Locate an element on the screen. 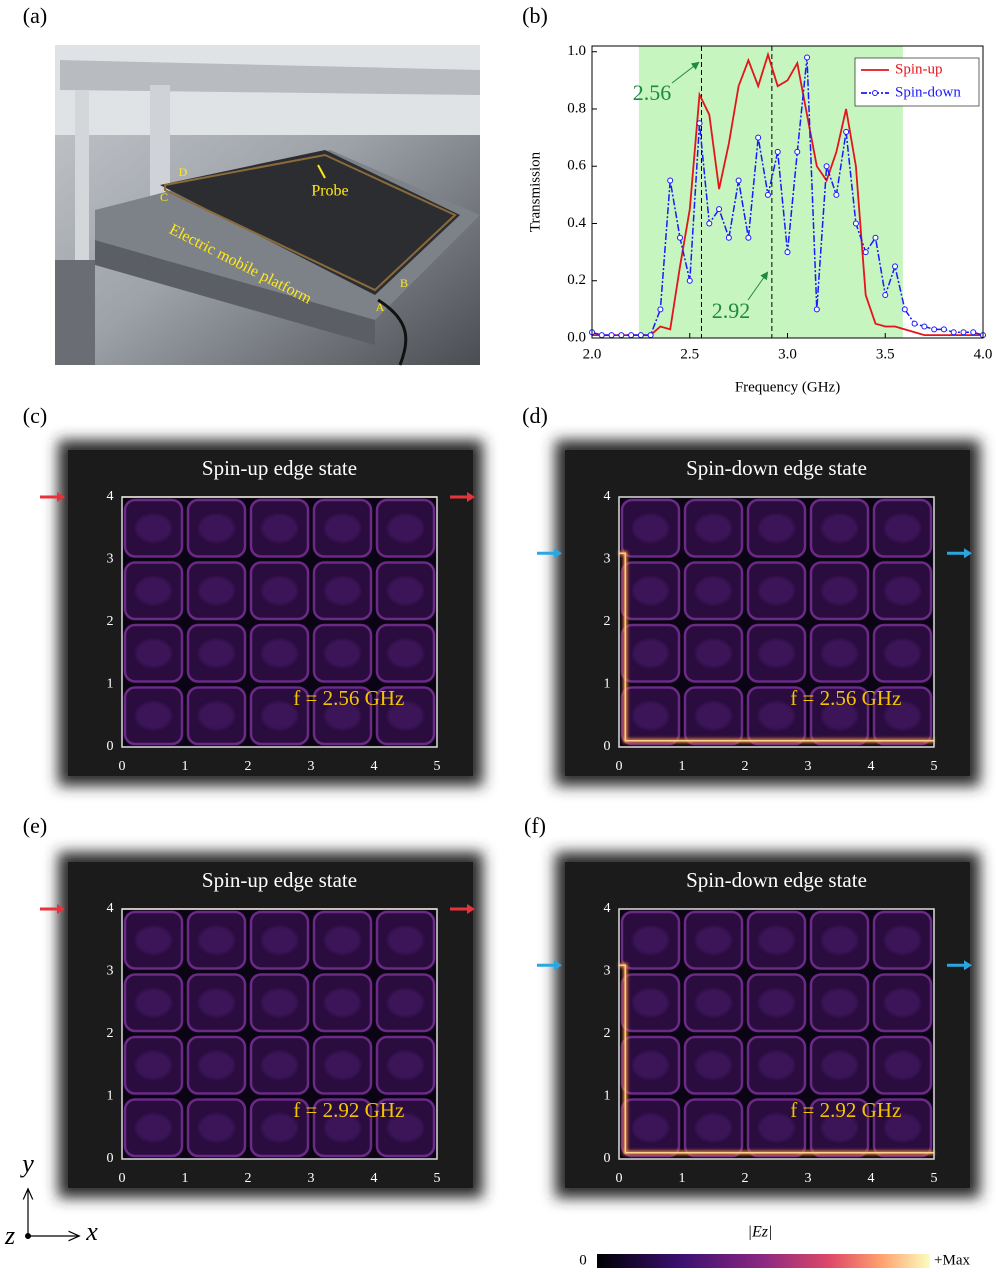  panel-label: (d) is located at coordinates (535, 415).